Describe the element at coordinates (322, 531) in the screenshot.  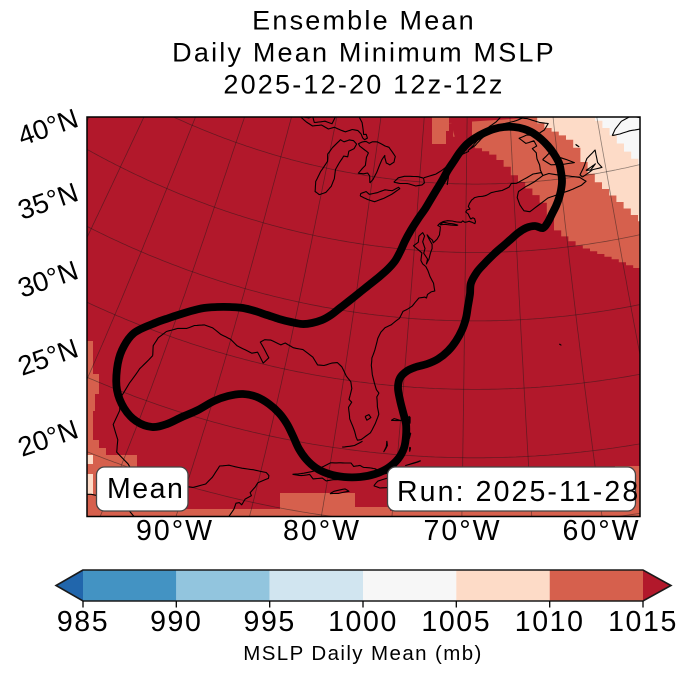
I see `svg-text: 80°W` at that location.